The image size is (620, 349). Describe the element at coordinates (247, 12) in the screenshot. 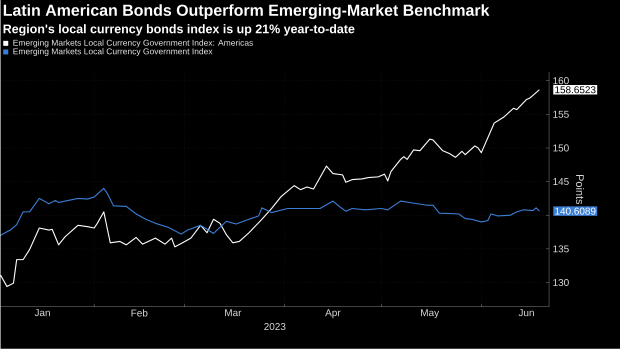

I see `chart-title: Latin American Bonds Outperform Emerging-Market Benchmark` at that location.